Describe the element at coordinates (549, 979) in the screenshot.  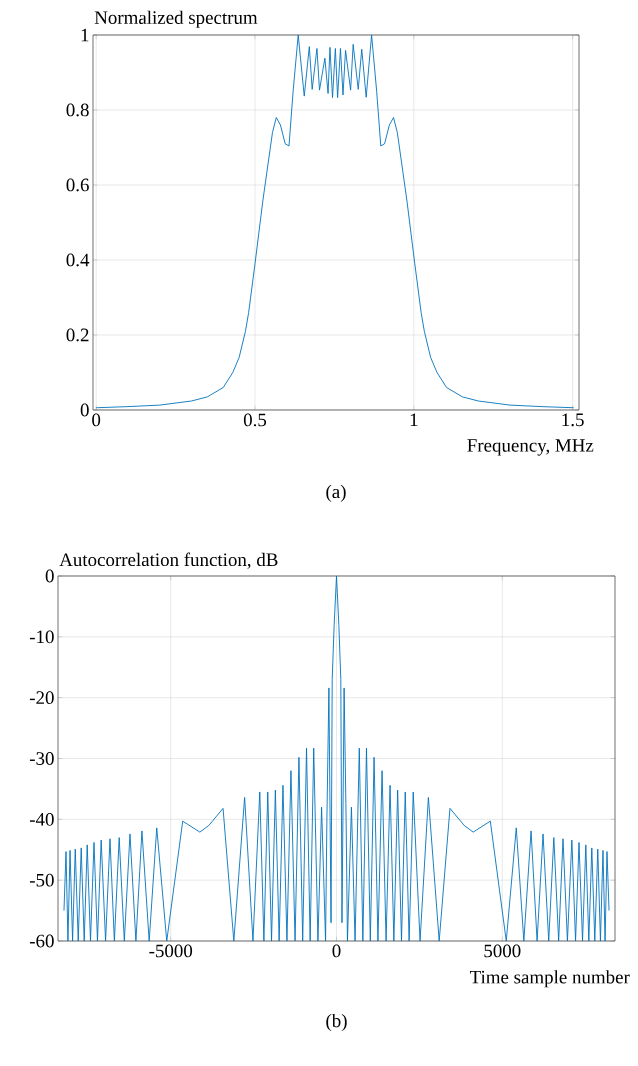
I see `x-axis-title: Time sample number` at that location.